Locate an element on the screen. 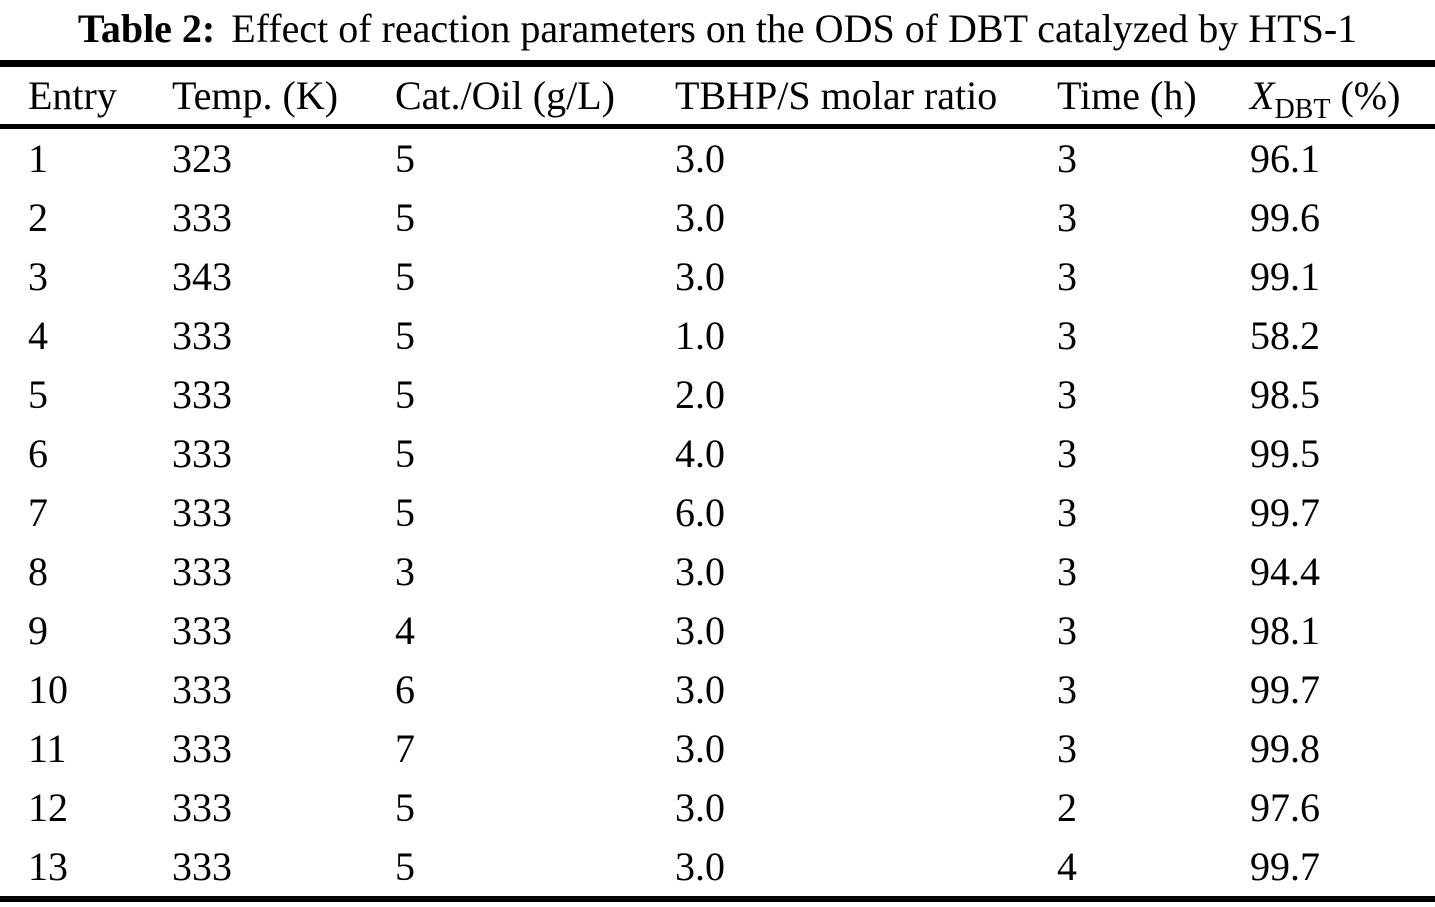  table-row: 9 333 4 3.0 3 98.1 is located at coordinates (717, 630).